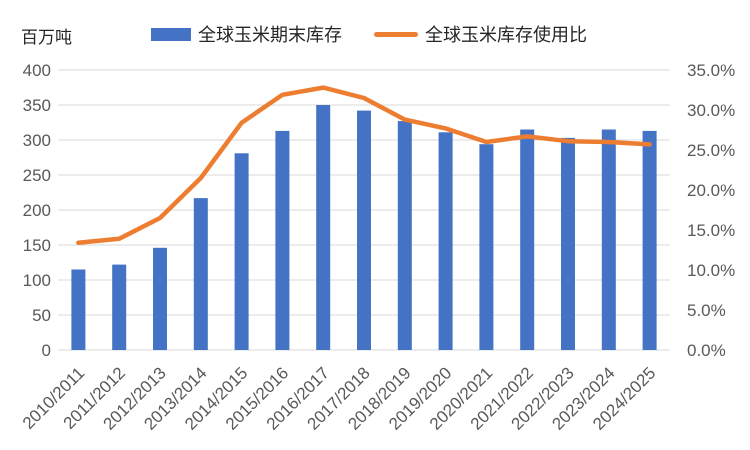  I want to click on left-axis-tick-label: 250, so click(37, 175).